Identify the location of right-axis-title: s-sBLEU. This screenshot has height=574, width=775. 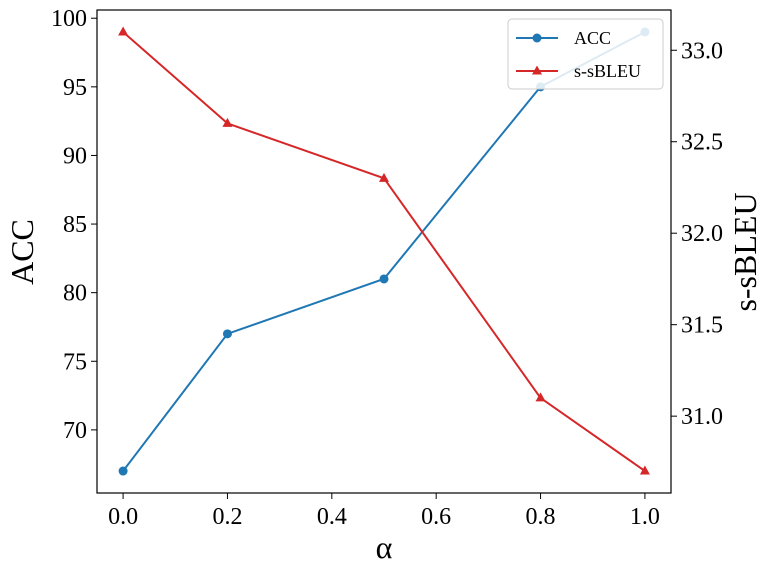
(745, 251).